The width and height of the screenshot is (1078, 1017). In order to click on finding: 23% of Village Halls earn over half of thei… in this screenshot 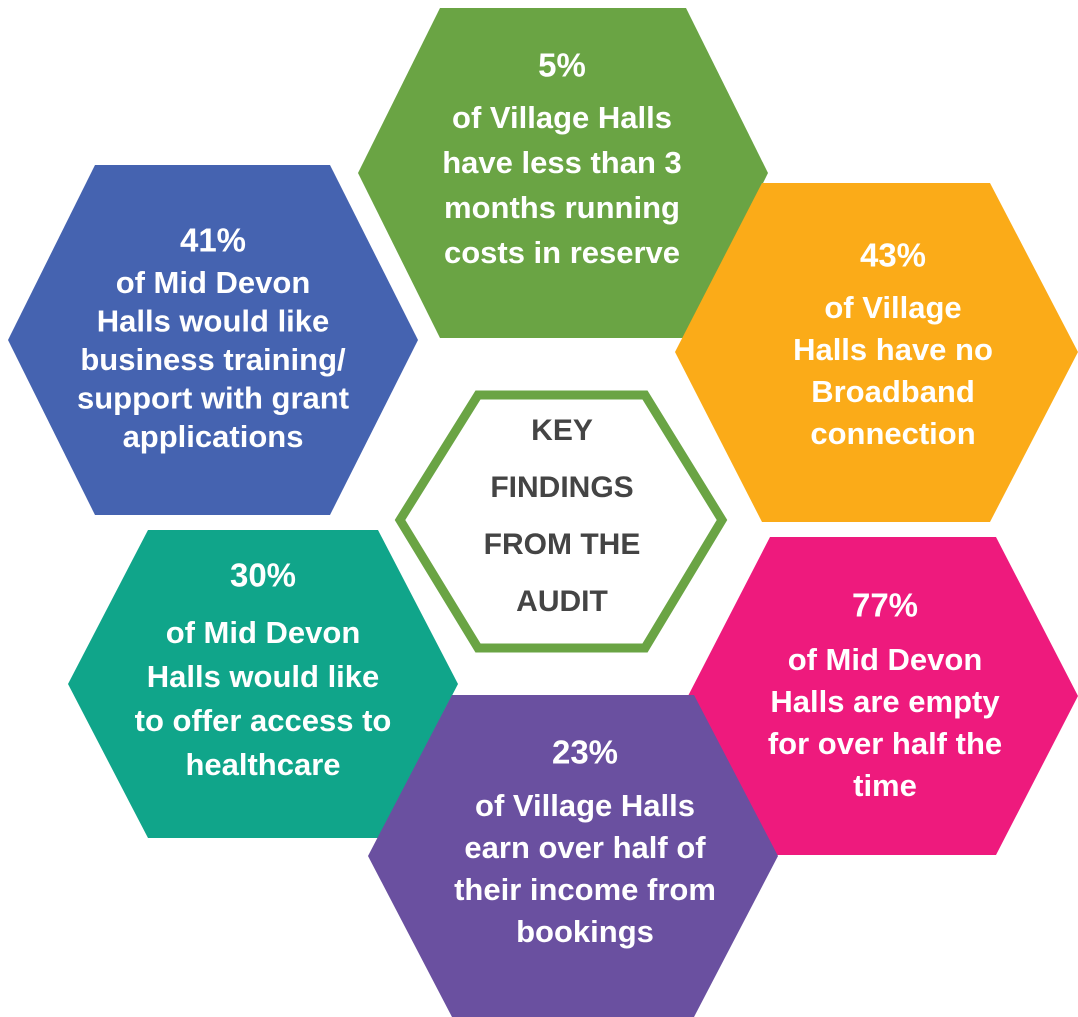, I will do `click(573, 856)`.